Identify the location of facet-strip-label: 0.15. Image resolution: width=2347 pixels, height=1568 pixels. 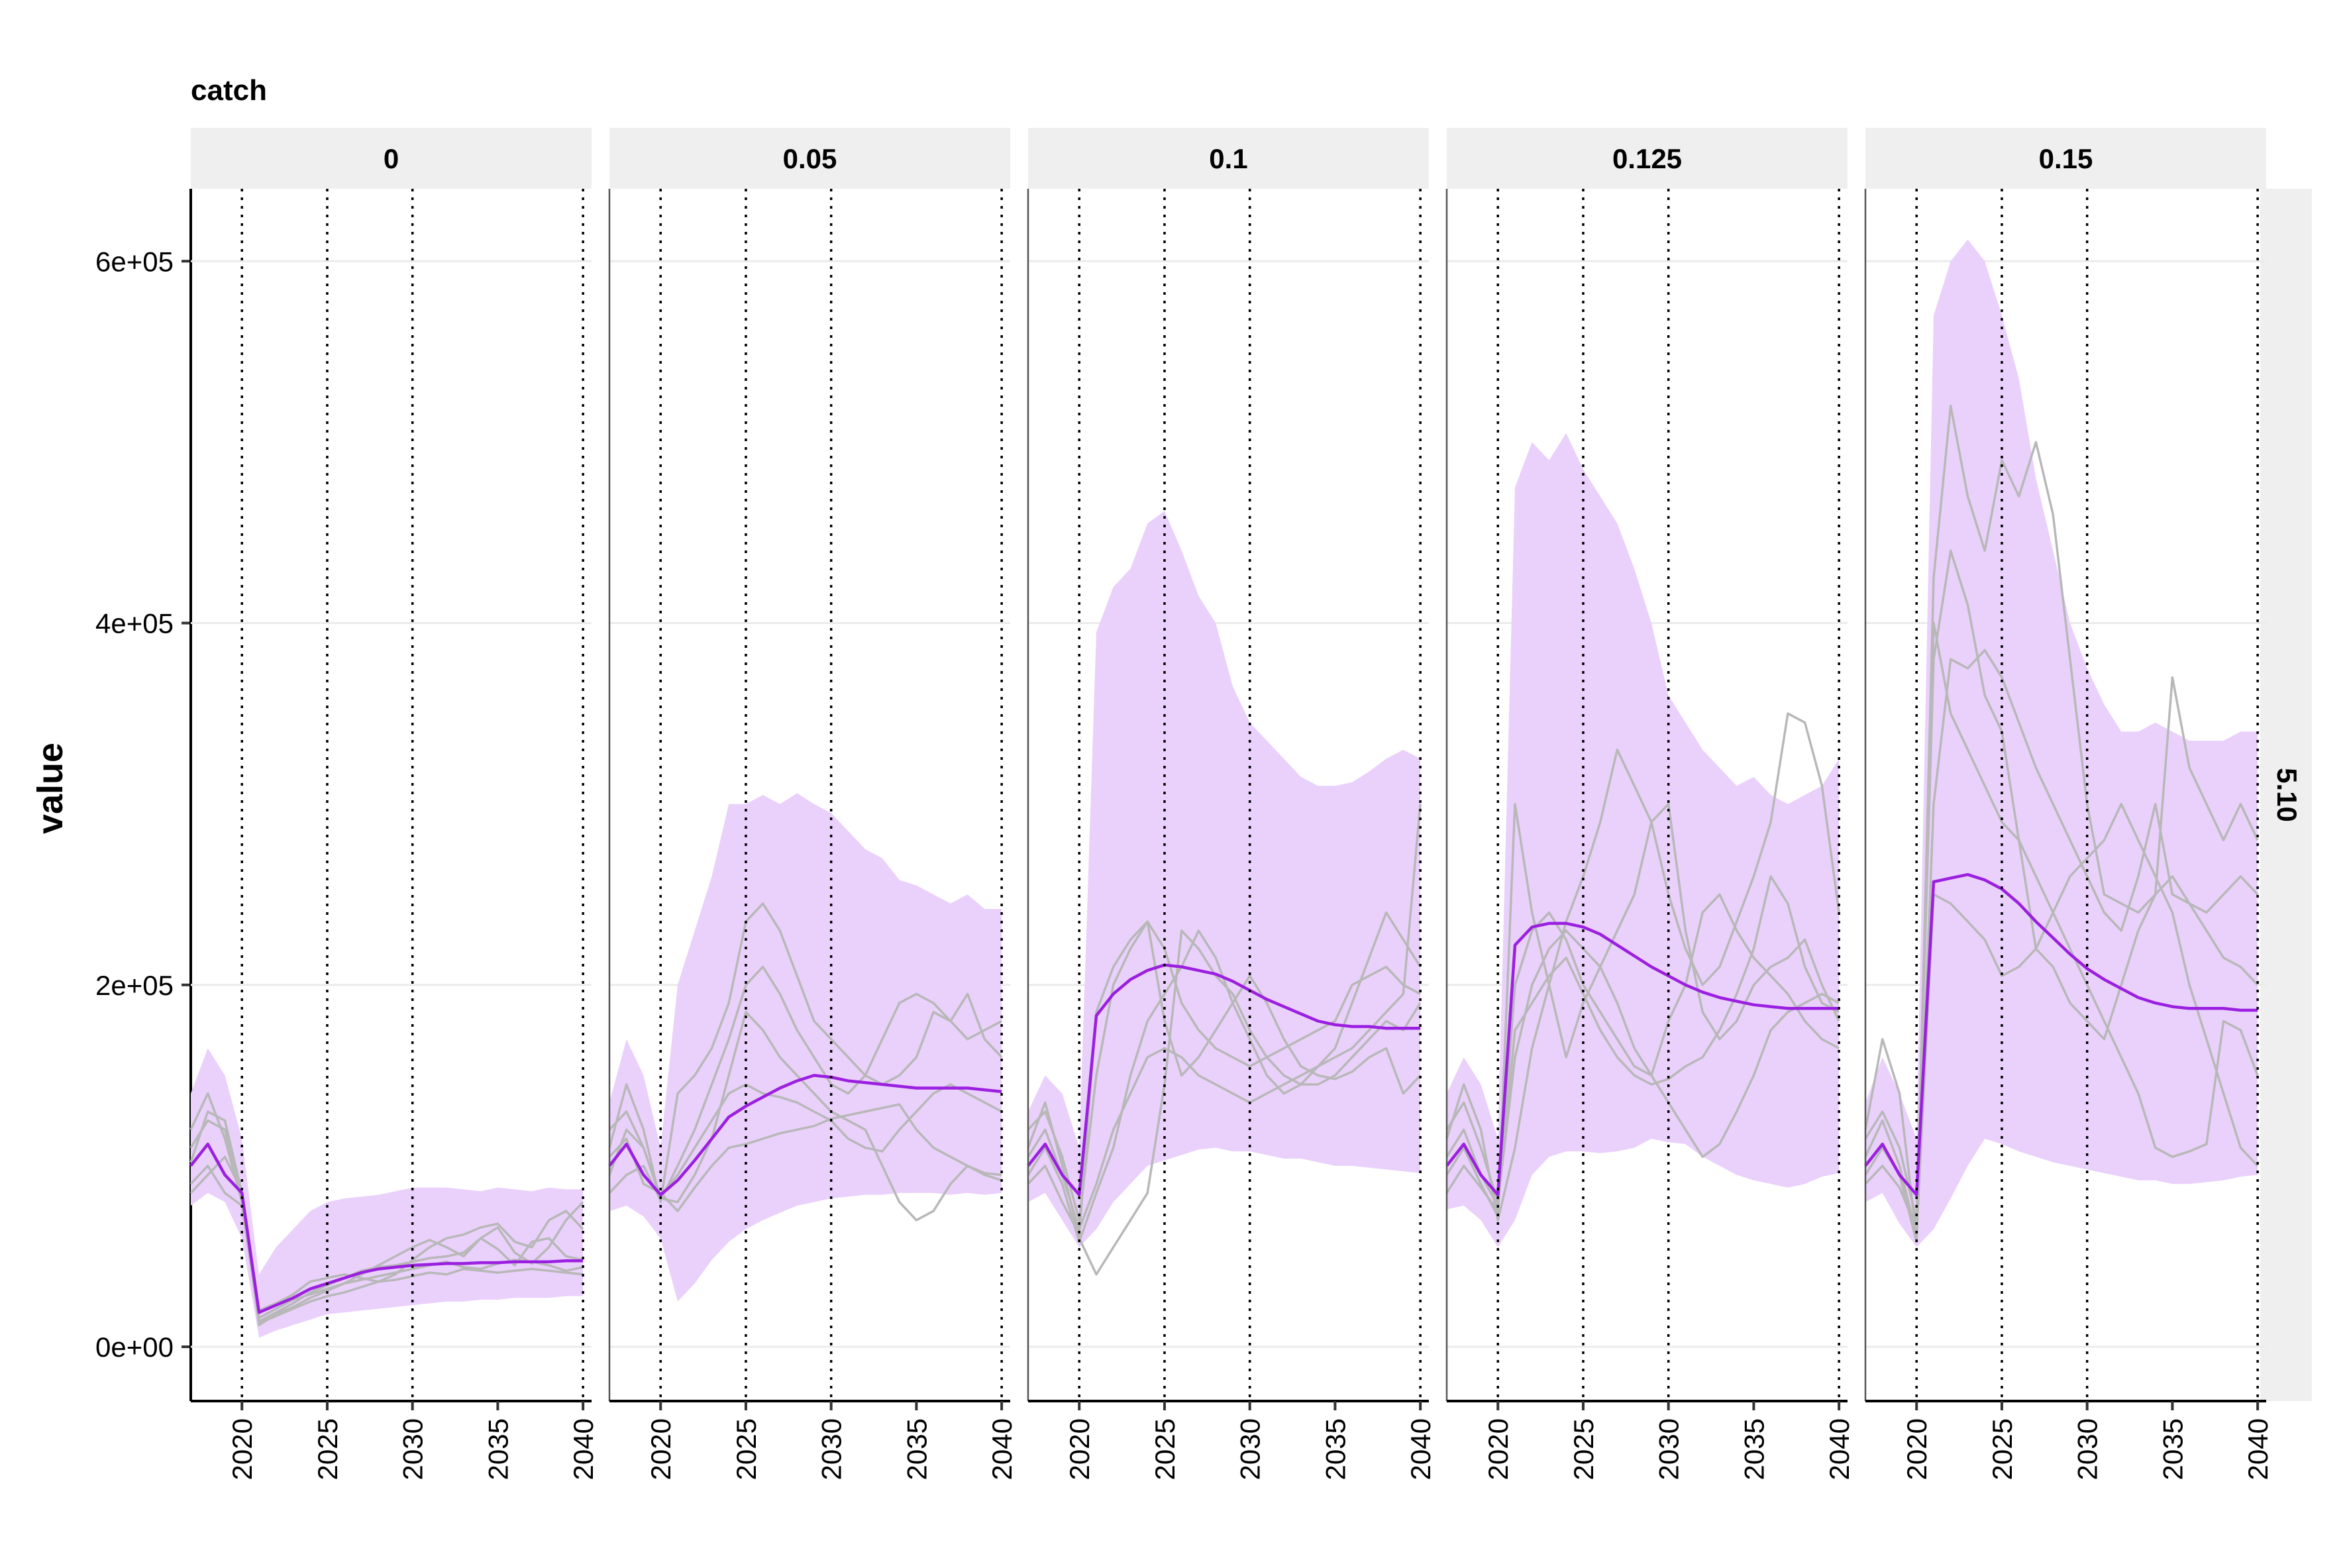
(2066, 158).